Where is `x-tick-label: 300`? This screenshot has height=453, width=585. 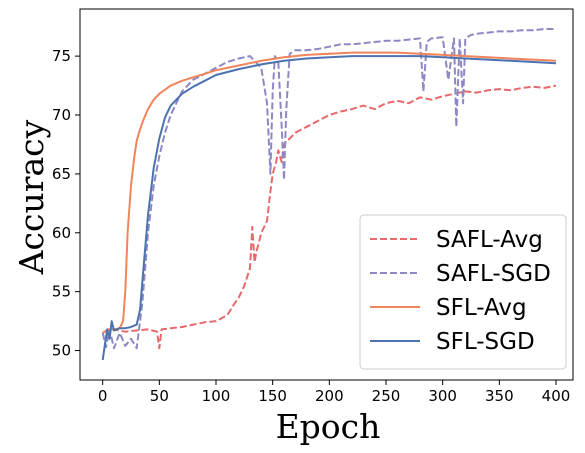
x-tick-label: 300 is located at coordinates (442, 396).